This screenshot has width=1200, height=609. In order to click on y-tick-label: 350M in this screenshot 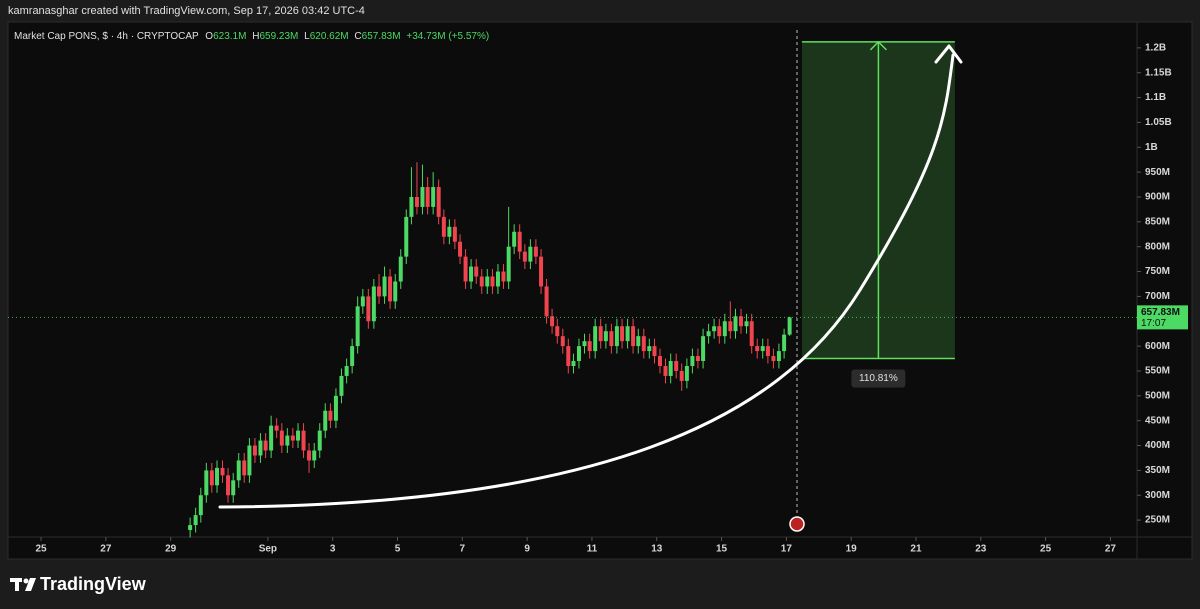, I will do `click(1157, 470)`.